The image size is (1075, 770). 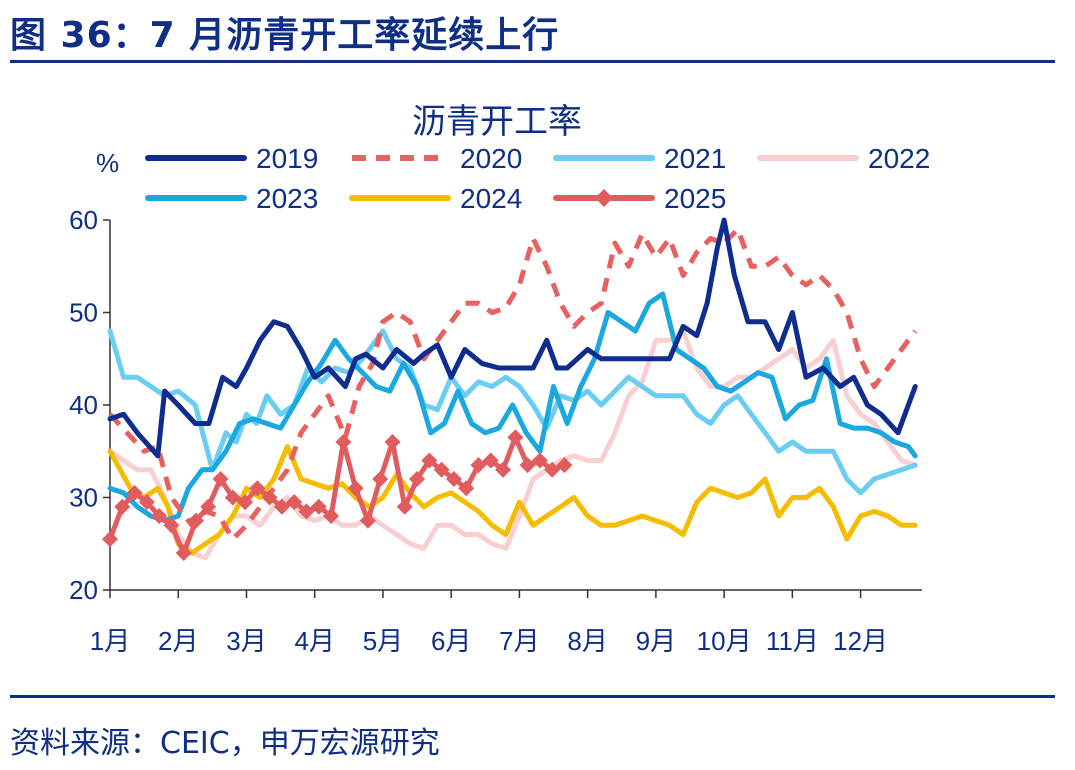 I want to click on x-tick-label: 12月, so click(x=860, y=641).